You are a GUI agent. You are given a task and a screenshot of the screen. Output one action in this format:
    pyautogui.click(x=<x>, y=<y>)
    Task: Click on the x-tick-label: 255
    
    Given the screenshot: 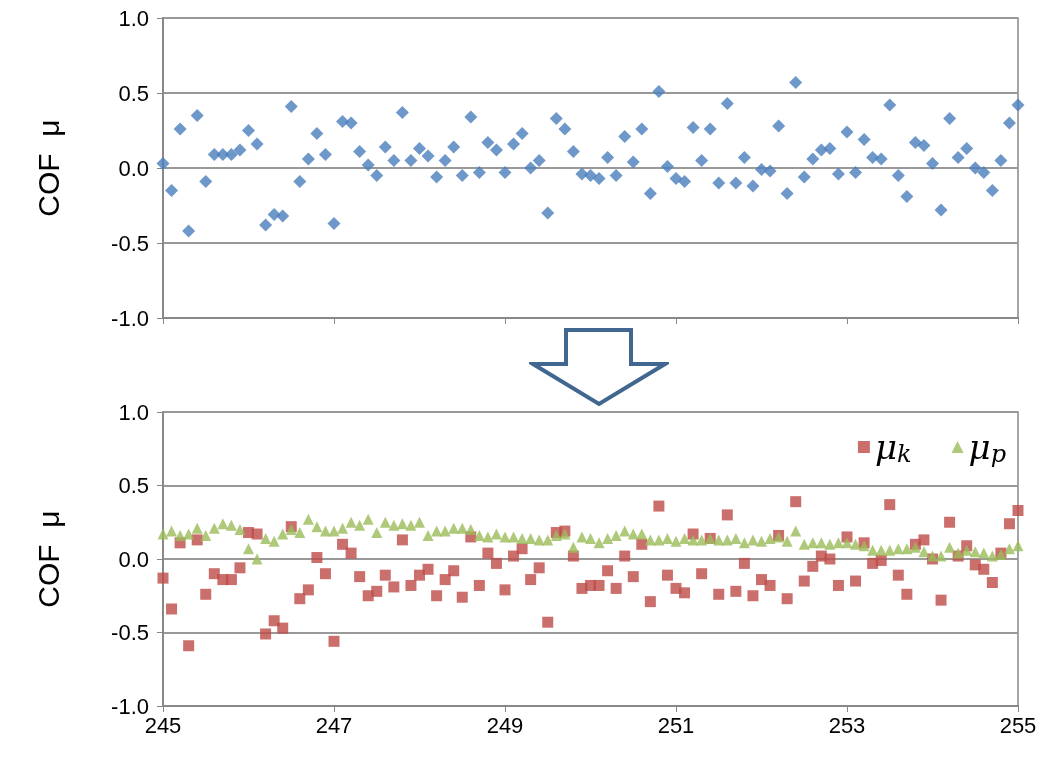 What is the action you would take?
    pyautogui.click(x=1018, y=725)
    